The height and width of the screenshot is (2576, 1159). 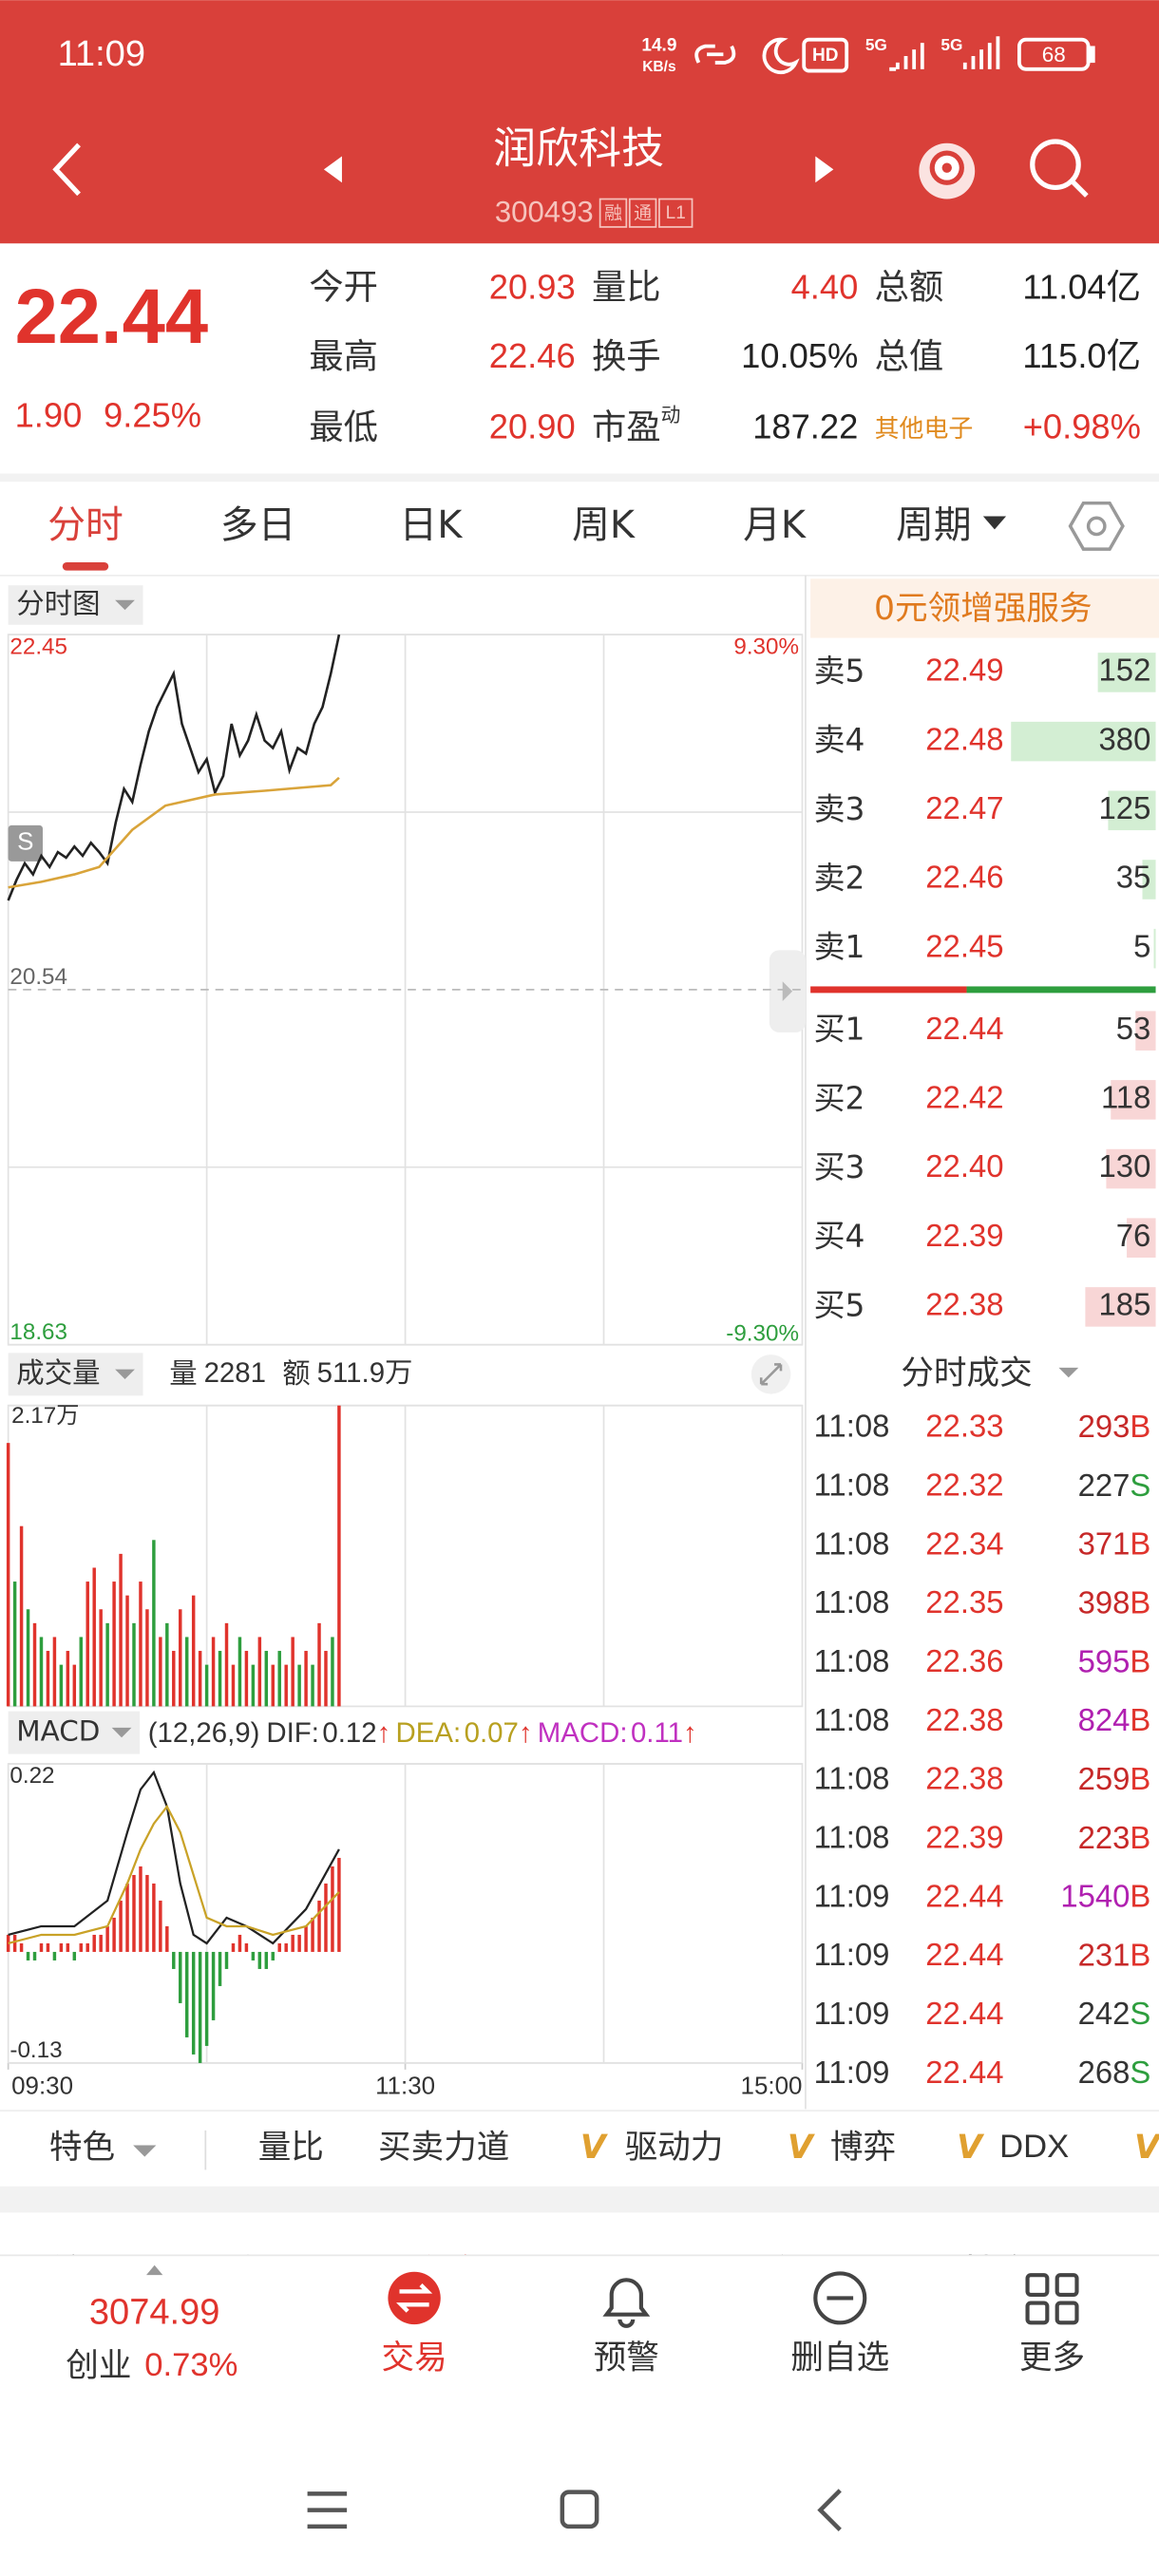 What do you see at coordinates (1052, 2299) in the screenshot?
I see `more-icon` at bounding box center [1052, 2299].